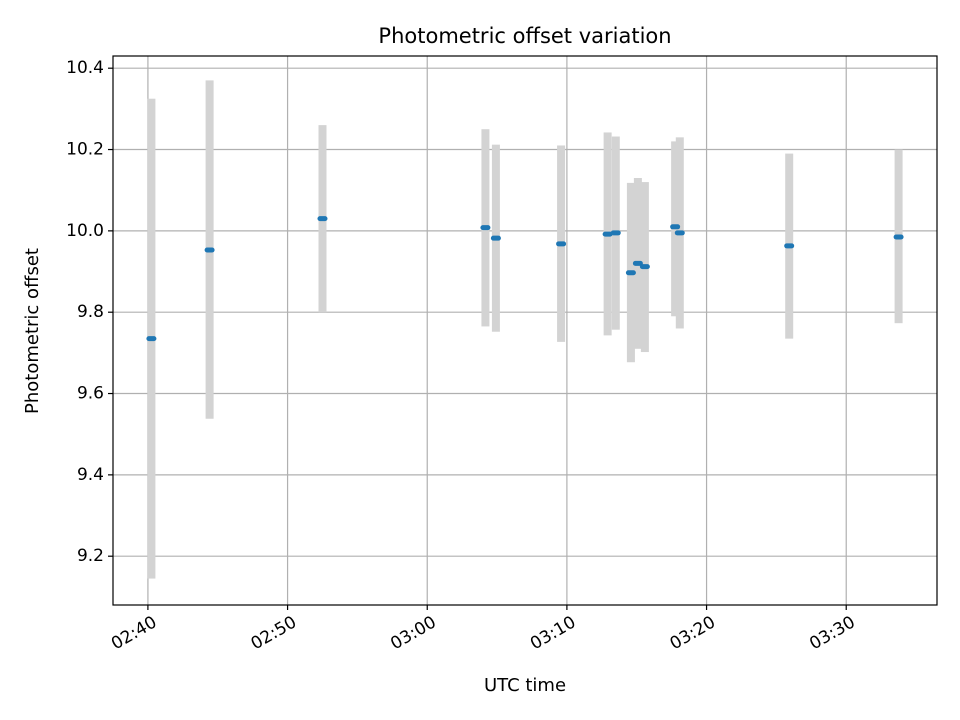 Image resolution: width=960 pixels, height=720 pixels. Describe the element at coordinates (90, 394) in the screenshot. I see `y-tick-label: 9.6` at that location.